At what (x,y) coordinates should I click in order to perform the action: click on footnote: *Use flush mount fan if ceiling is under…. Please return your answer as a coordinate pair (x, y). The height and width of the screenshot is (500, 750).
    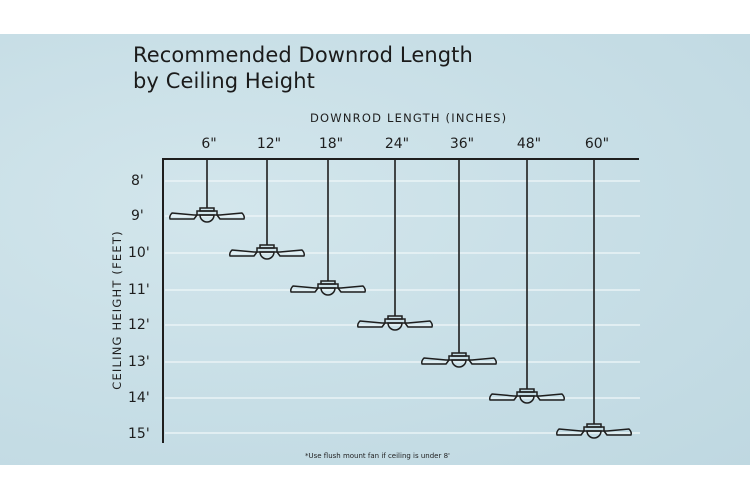
    Looking at the image, I should click on (377, 456).